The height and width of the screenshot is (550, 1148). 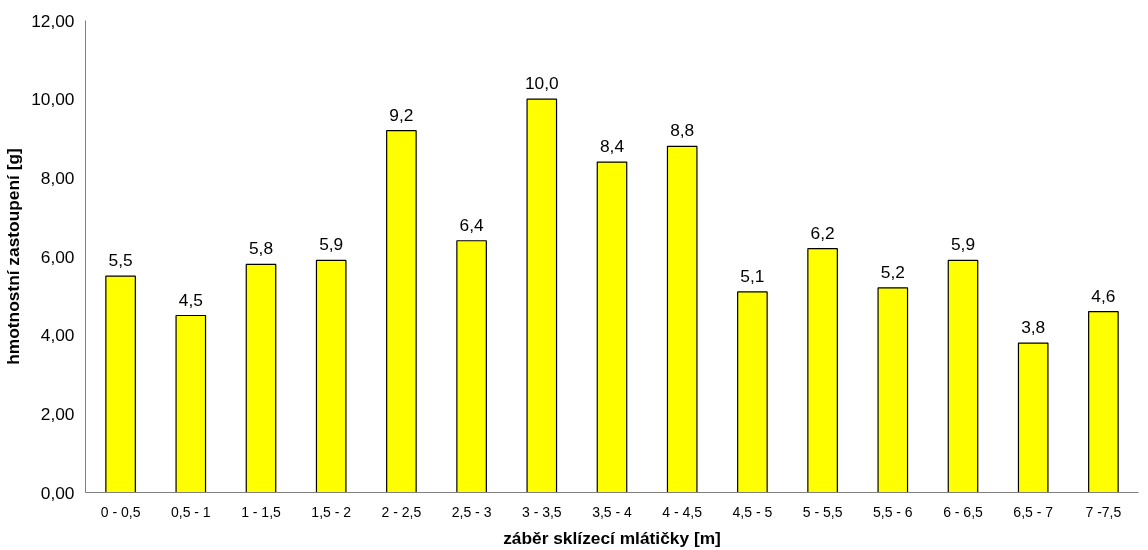 I want to click on x-tick-label: 5,5 - 6, so click(x=892, y=511).